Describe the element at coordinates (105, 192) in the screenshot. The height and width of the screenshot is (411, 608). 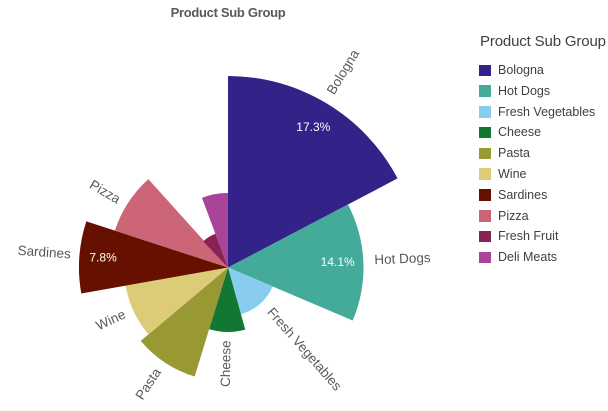
I see `svg-text: Pizza` at that location.